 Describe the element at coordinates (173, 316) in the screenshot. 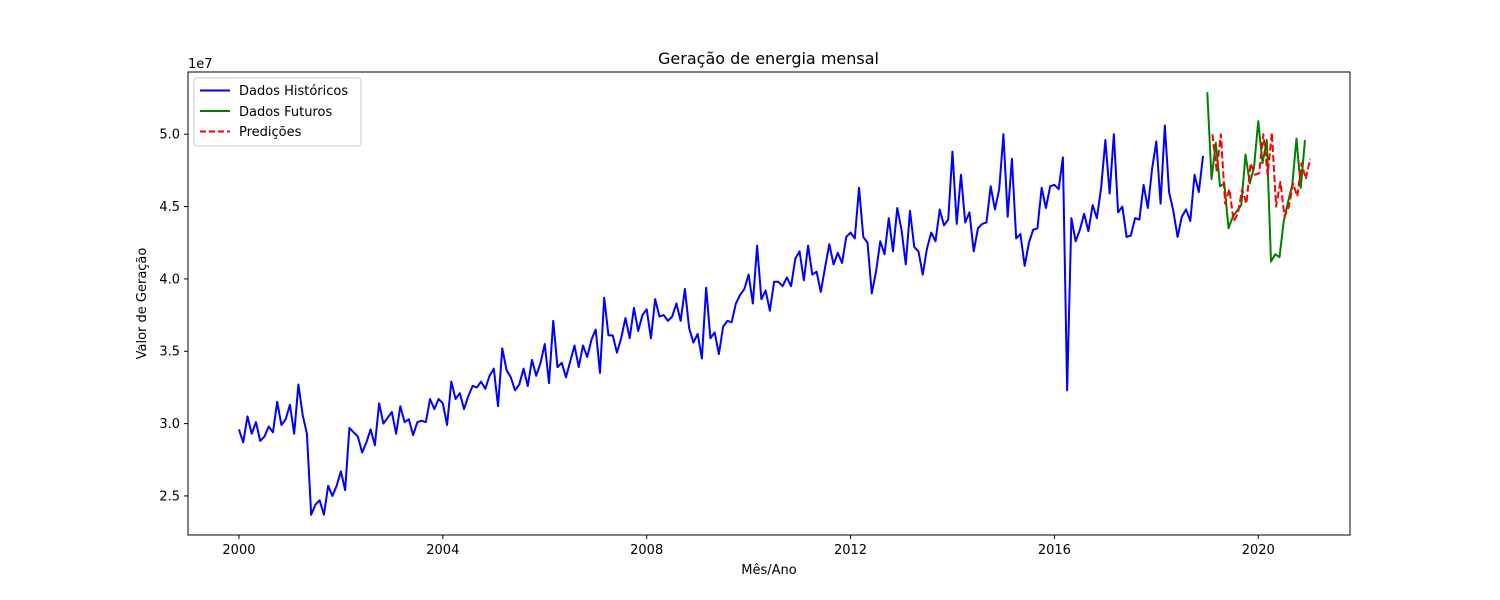

I see `y-axis: 2.5 3.0 3.5 4.0 4.5 5.0` at that location.